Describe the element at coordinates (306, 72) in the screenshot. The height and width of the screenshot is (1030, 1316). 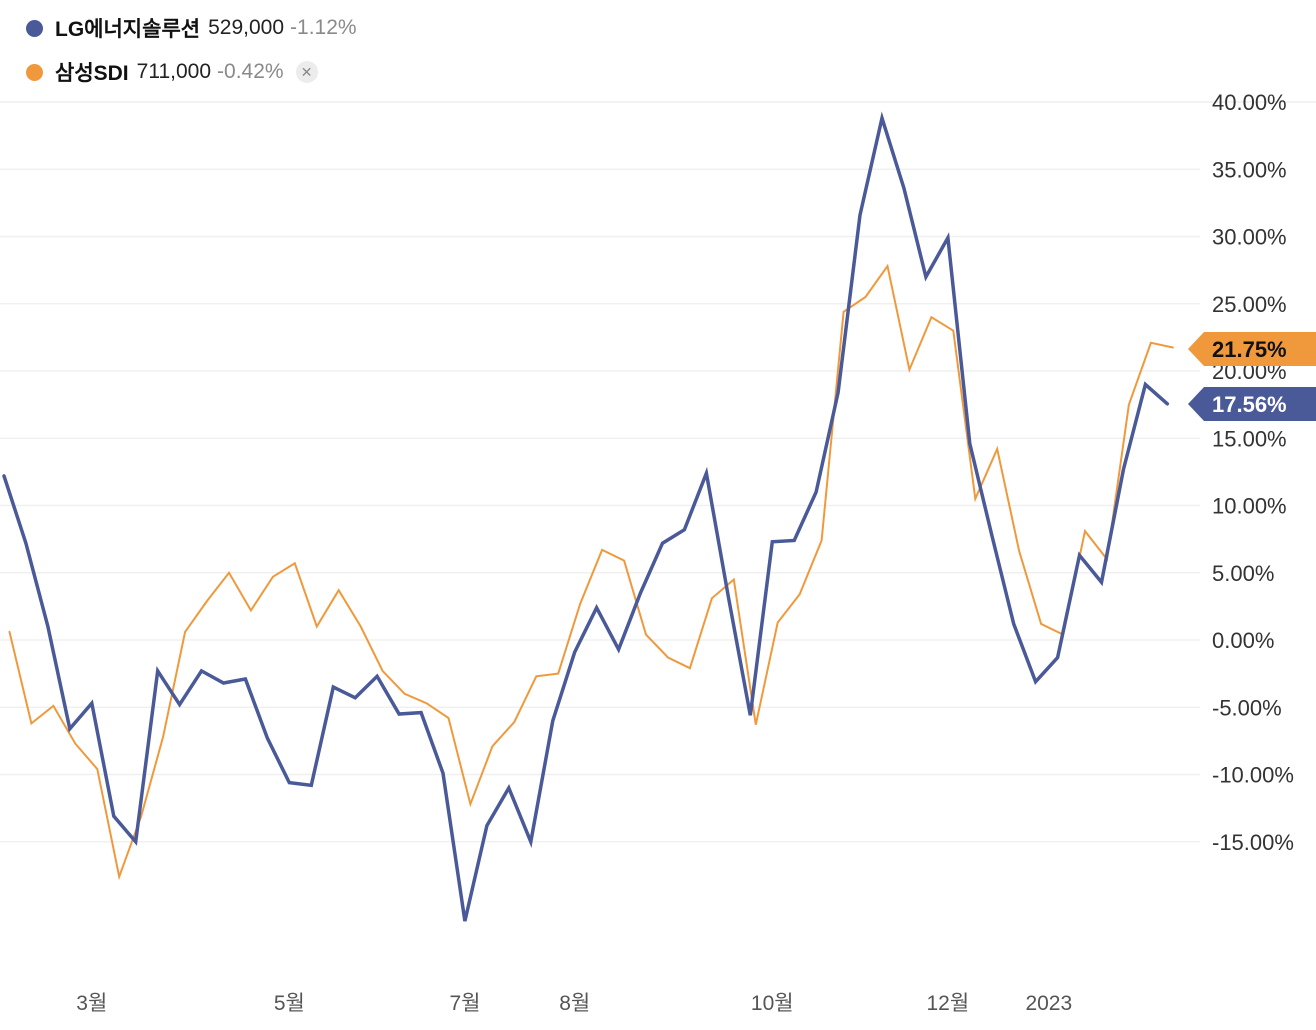
I see `close-icon: ✕` at that location.